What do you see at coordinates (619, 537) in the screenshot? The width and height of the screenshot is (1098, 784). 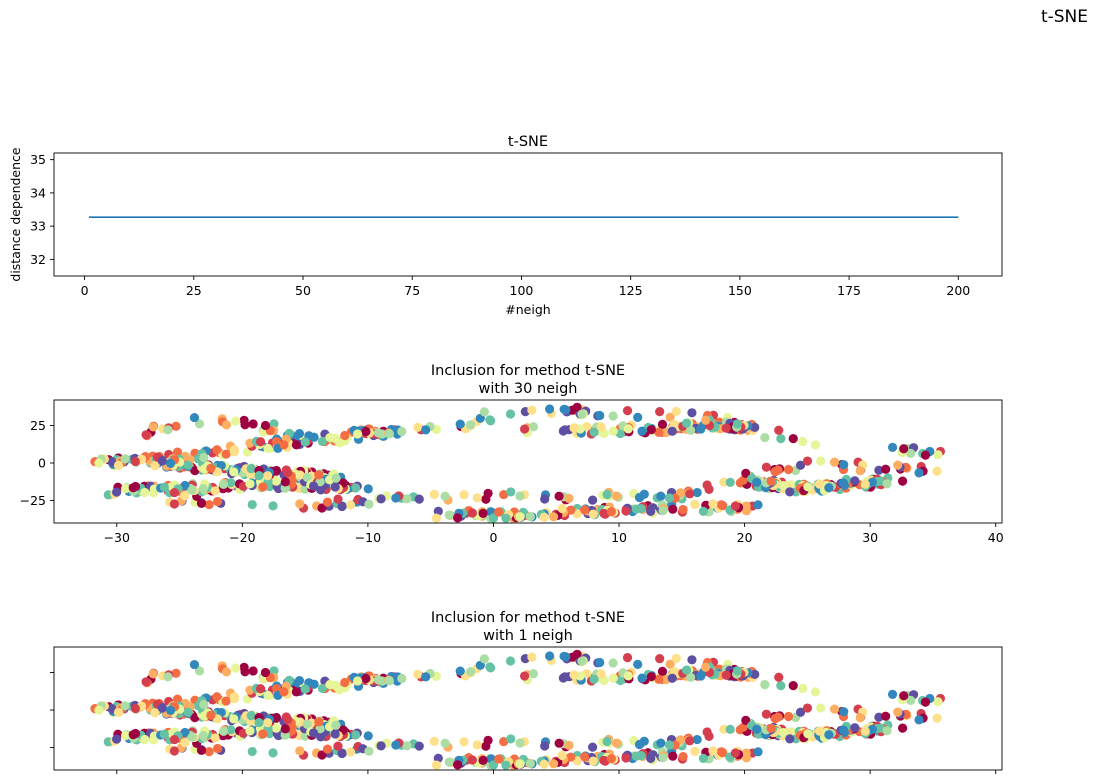 I see `x-tick-label: 10` at bounding box center [619, 537].